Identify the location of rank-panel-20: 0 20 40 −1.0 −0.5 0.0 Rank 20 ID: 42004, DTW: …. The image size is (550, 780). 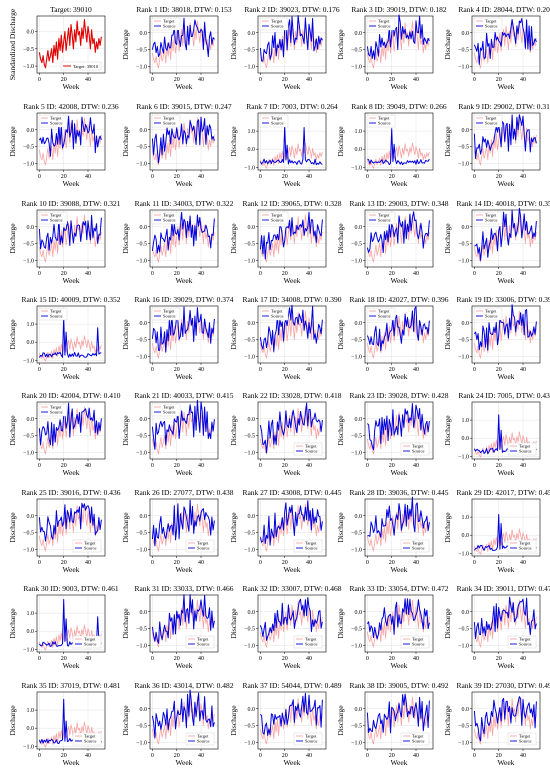
(64, 434).